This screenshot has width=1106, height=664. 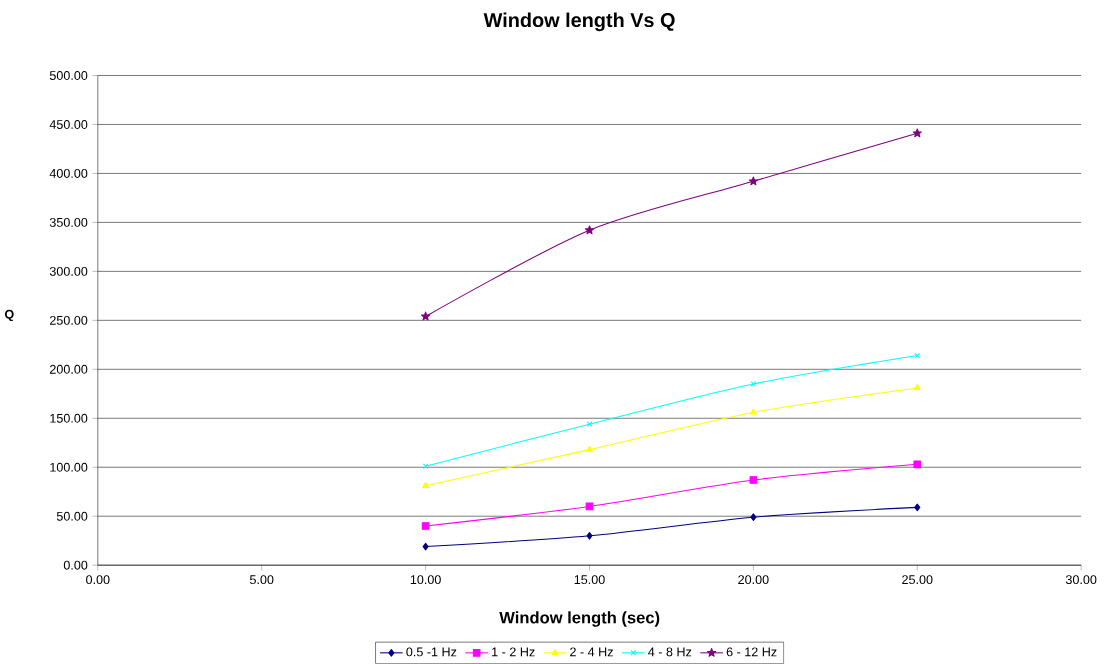 What do you see at coordinates (9, 315) in the screenshot?
I see `y-axis-title: Q` at bounding box center [9, 315].